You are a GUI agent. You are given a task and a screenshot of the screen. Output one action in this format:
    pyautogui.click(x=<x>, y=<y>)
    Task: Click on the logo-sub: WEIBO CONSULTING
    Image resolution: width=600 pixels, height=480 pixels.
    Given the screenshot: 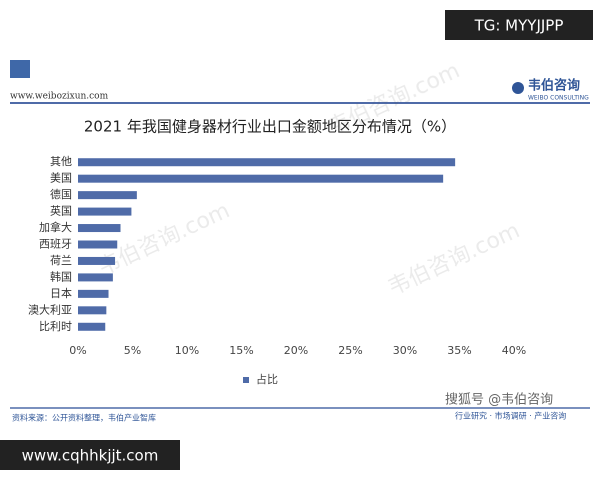 What is the action you would take?
    pyautogui.click(x=558, y=98)
    